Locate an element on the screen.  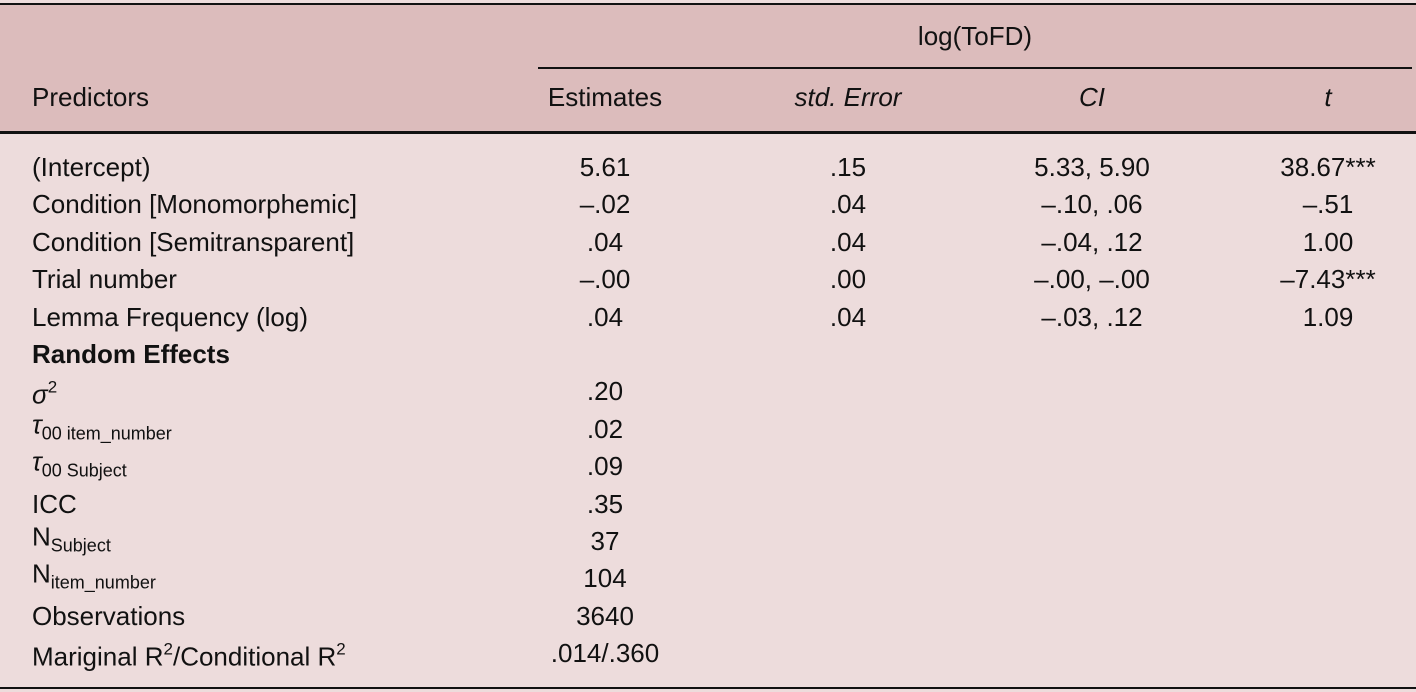
value-cell: .20 is located at coordinates (605, 391).